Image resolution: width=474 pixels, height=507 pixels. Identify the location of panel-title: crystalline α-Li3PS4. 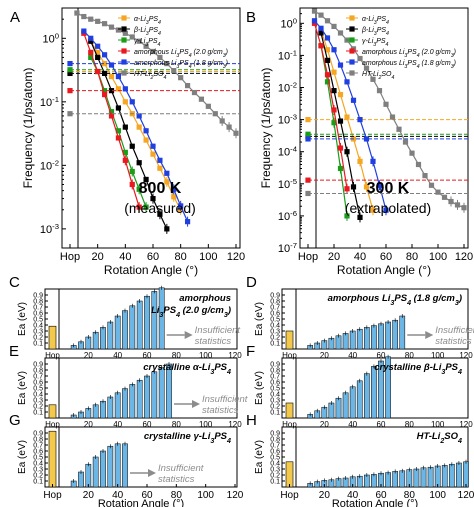
(187, 369).